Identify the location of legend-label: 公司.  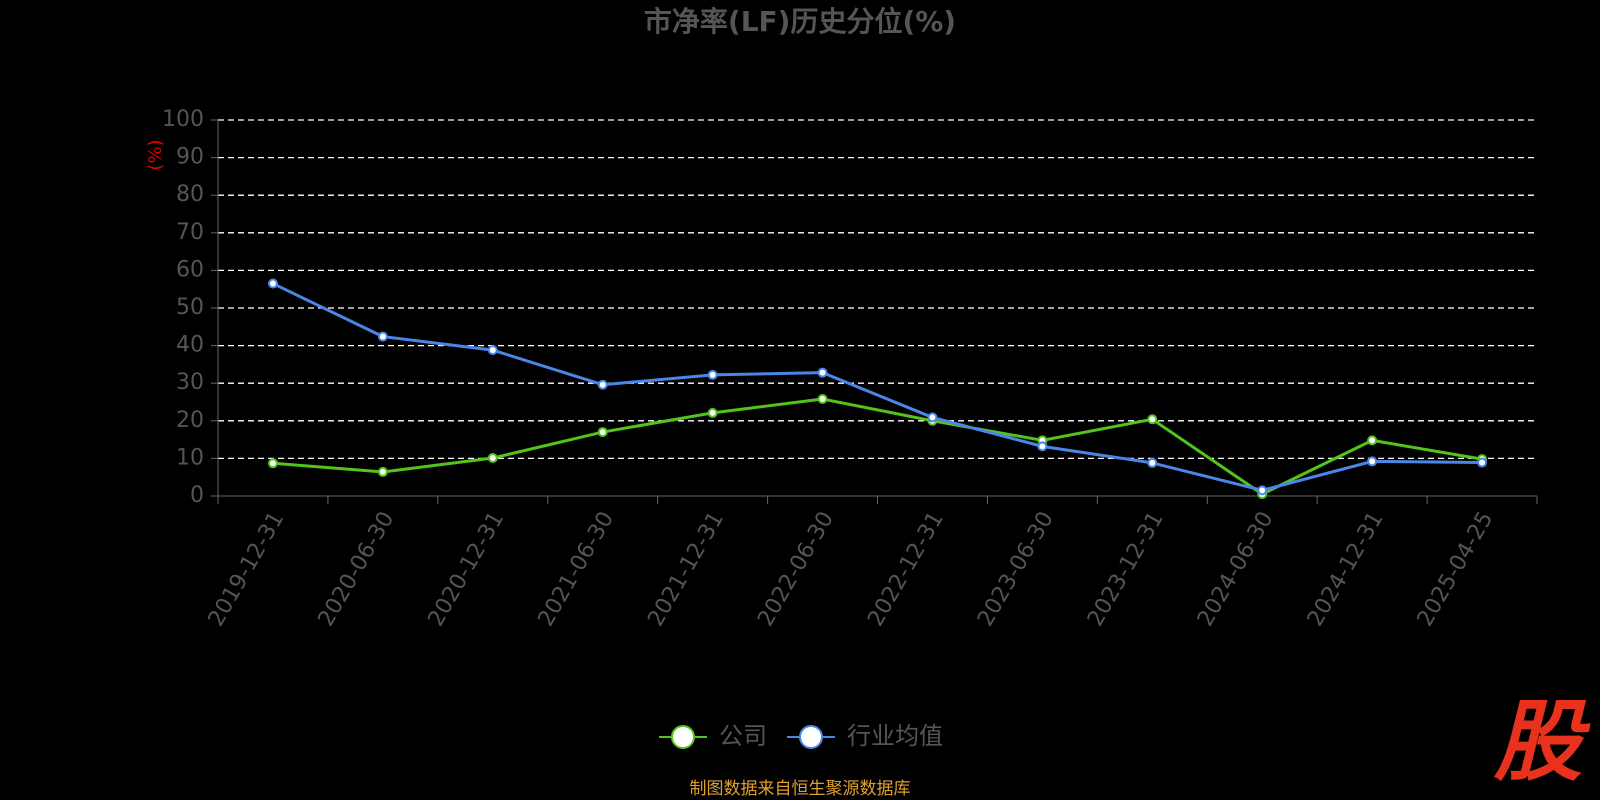
(743, 736).